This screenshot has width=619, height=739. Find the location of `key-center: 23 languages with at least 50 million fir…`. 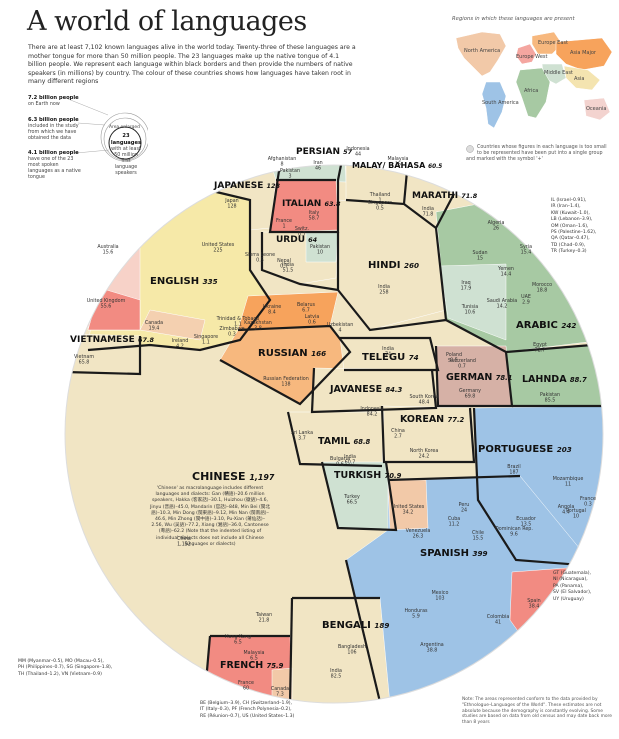

key-center: 23 languages with at least 50 million fir… is located at coordinates (126, 154).